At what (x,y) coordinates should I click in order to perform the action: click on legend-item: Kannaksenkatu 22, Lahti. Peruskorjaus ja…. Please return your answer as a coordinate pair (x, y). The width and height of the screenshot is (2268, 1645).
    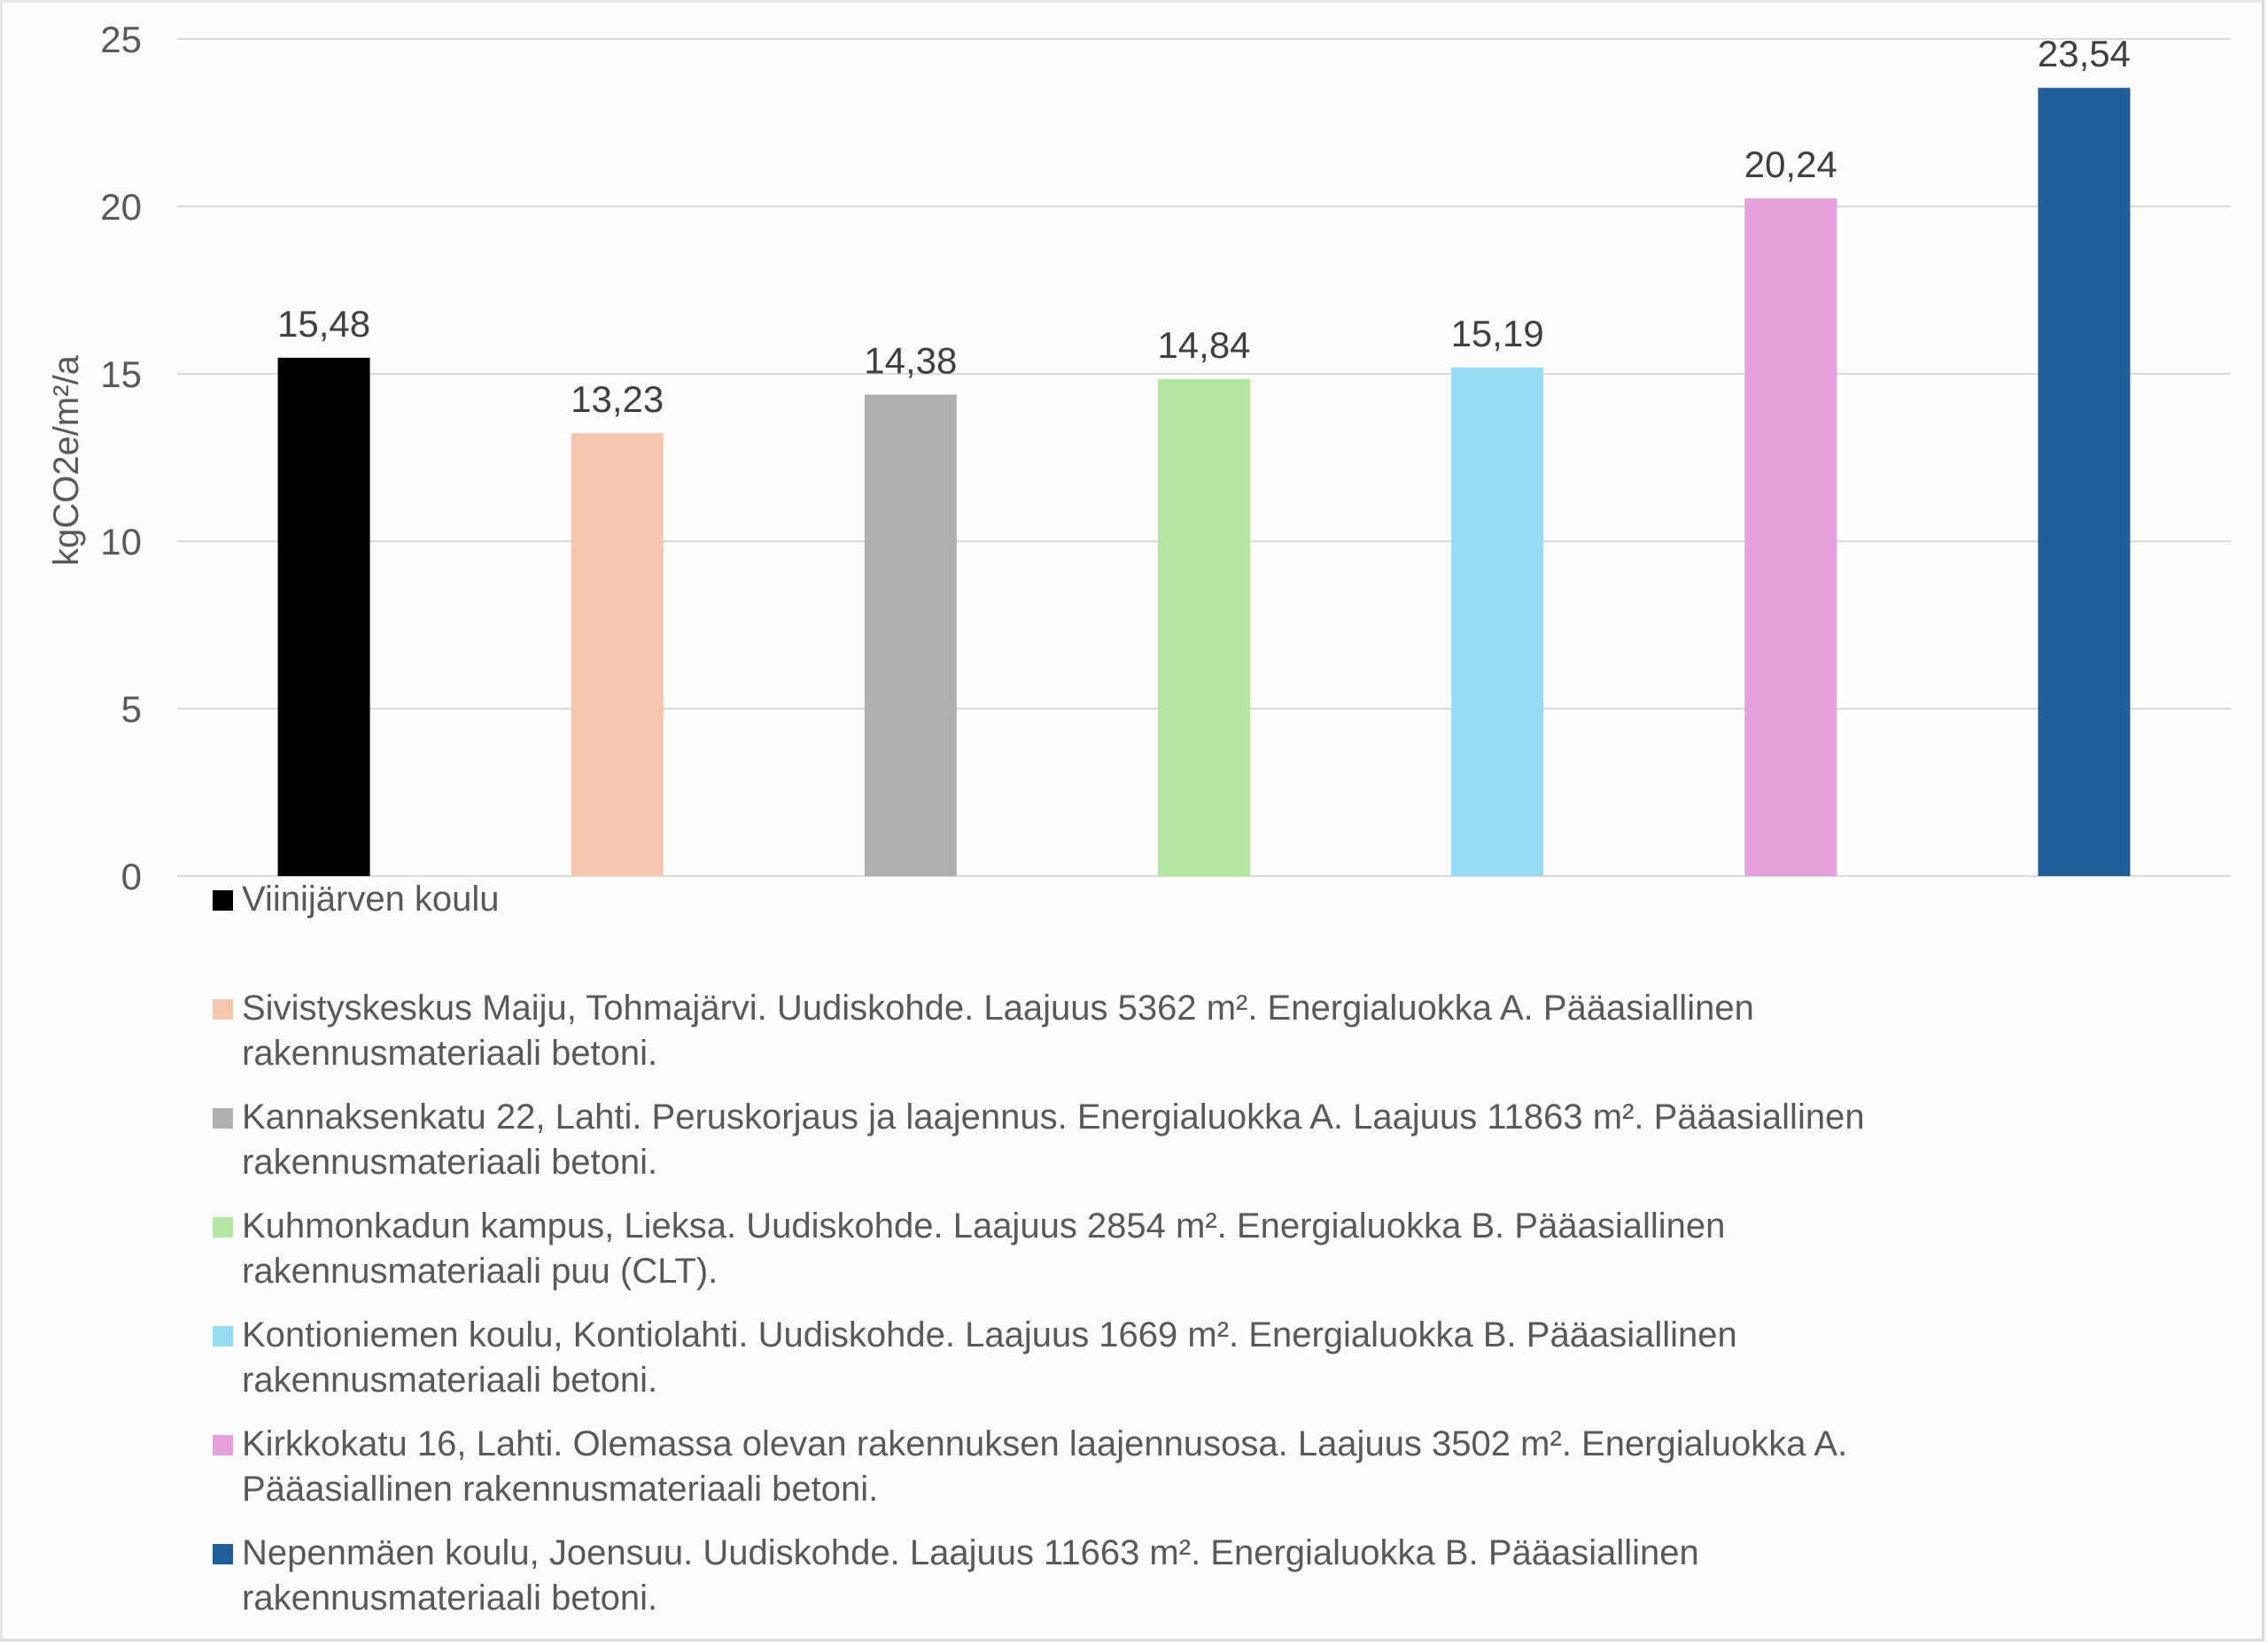
    Looking at the image, I should click on (1209, 1140).